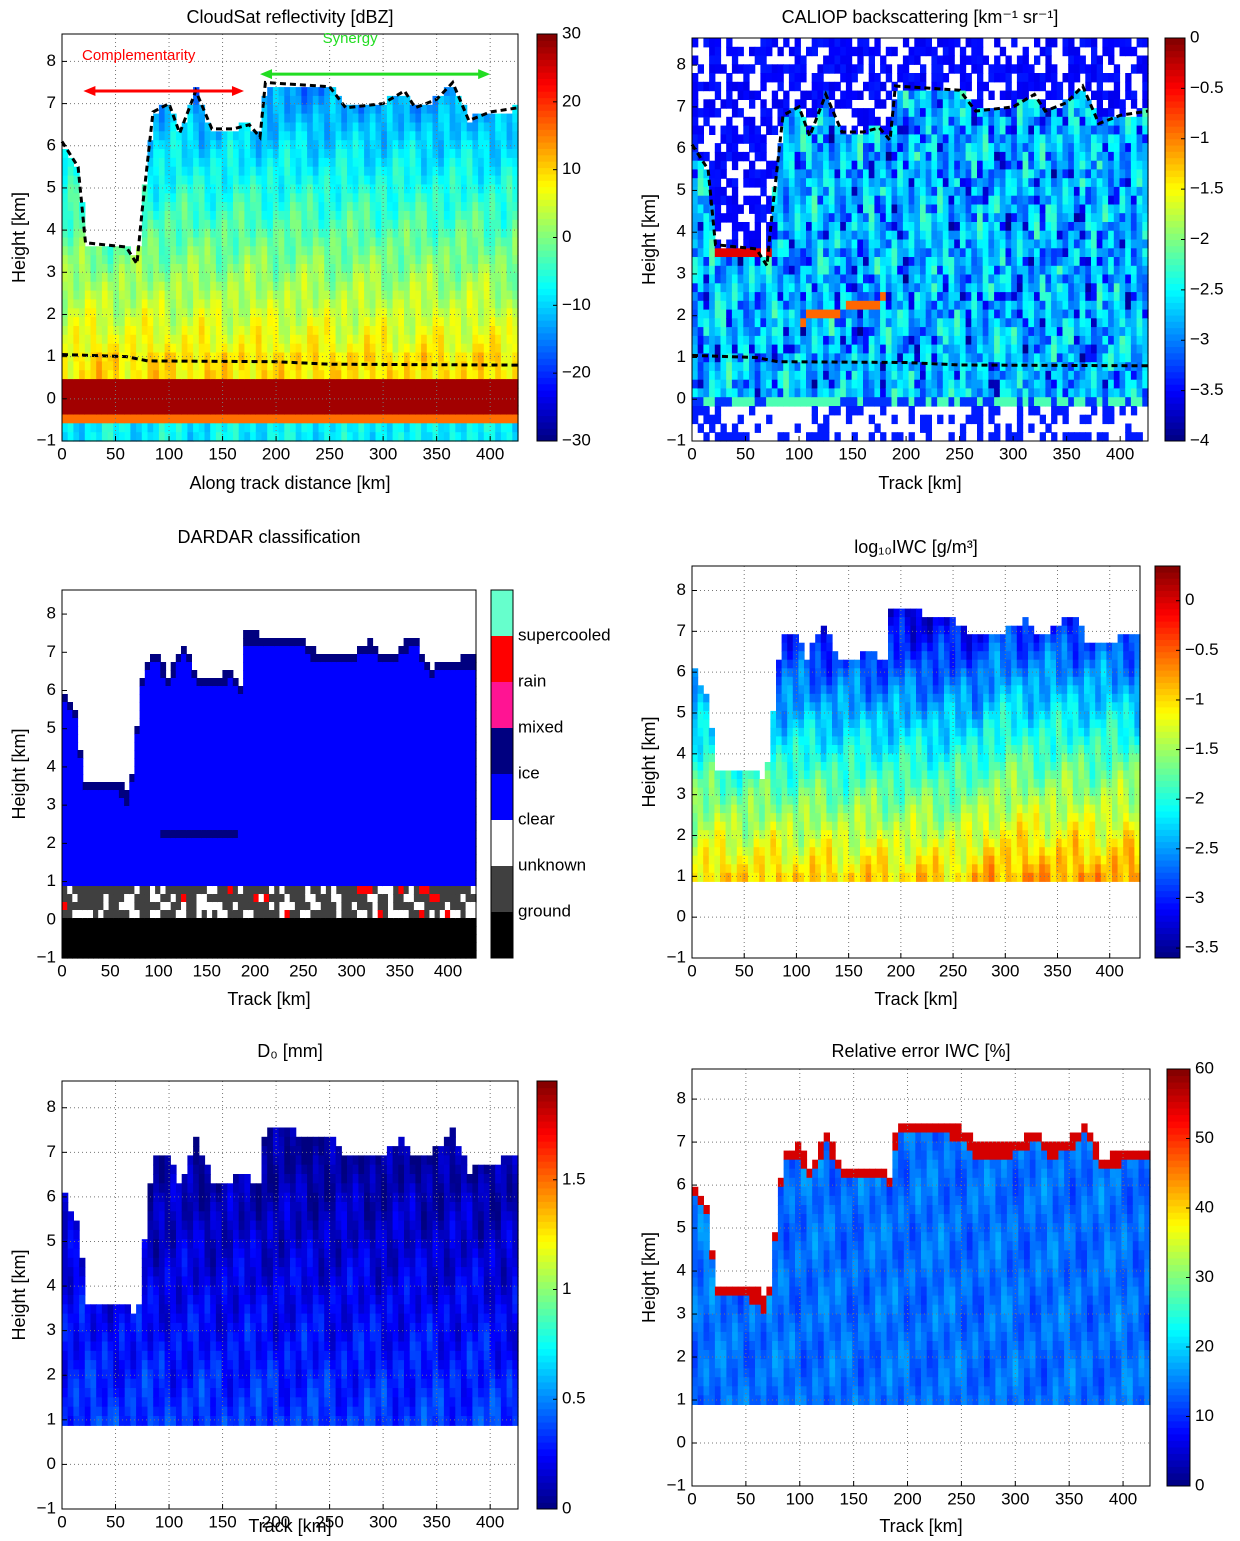 This screenshot has height=1541, width=1240. What do you see at coordinates (222, 453) in the screenshot?
I see `x-tick-label: 150` at bounding box center [222, 453].